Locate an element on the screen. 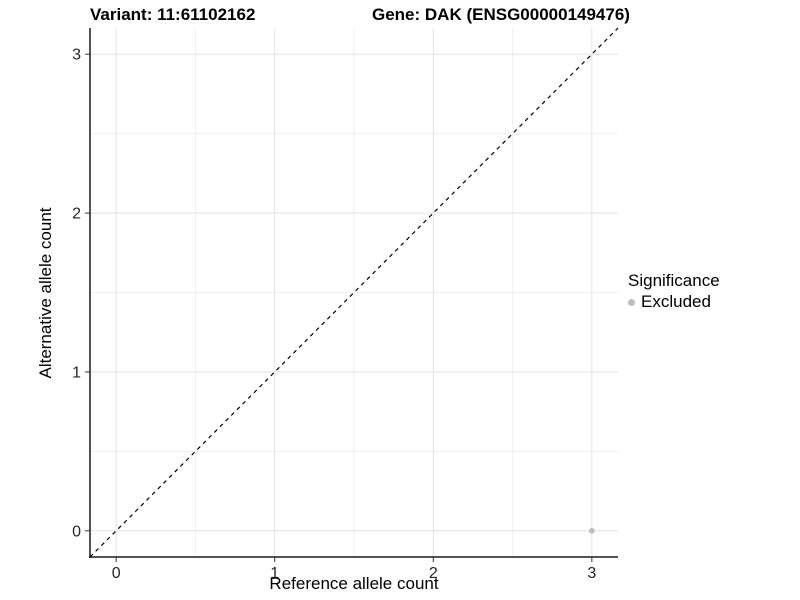  x-axis-title: Reference allele count is located at coordinates (354, 583).